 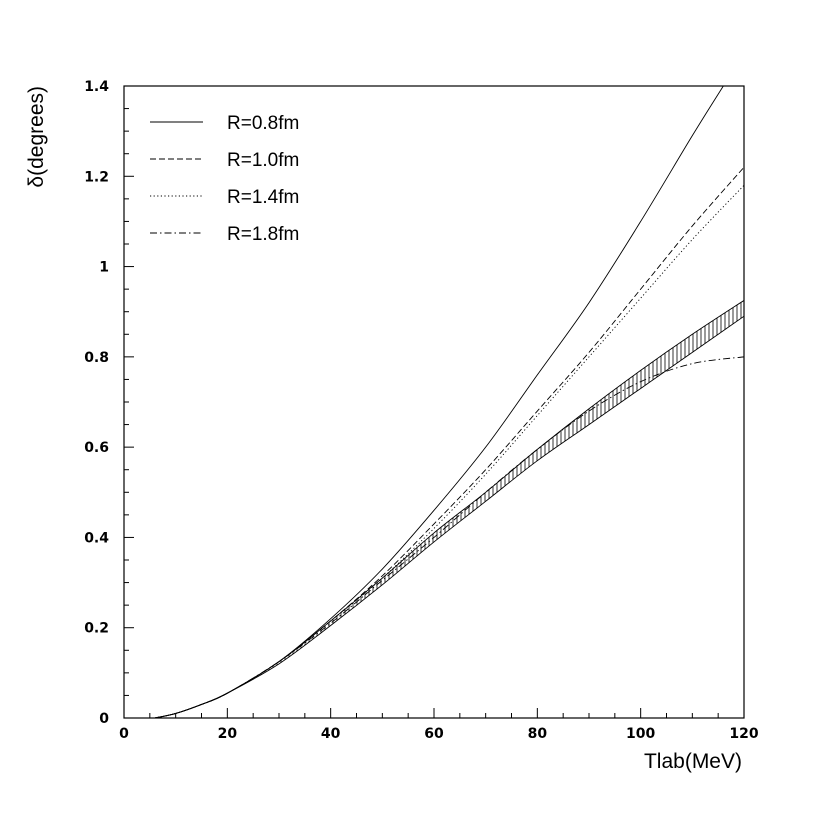 I want to click on x-tick-label: 60, so click(x=434, y=734).